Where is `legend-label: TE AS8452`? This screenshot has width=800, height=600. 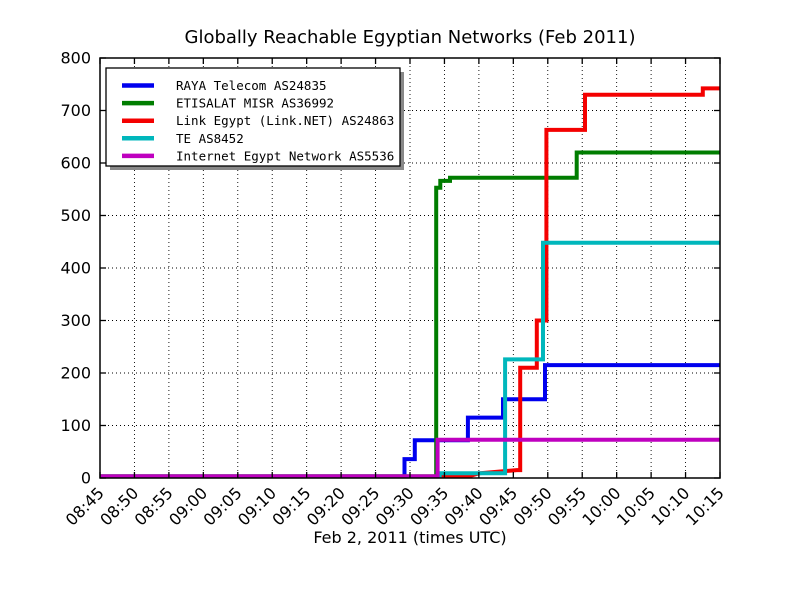
legend-label: TE AS8452 is located at coordinates (210, 138).